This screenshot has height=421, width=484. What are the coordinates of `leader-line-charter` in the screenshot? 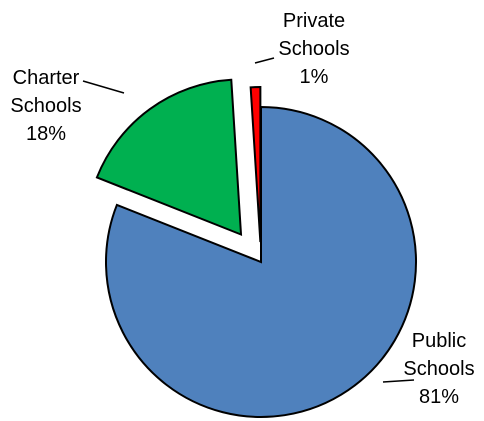 It's located at (103, 87).